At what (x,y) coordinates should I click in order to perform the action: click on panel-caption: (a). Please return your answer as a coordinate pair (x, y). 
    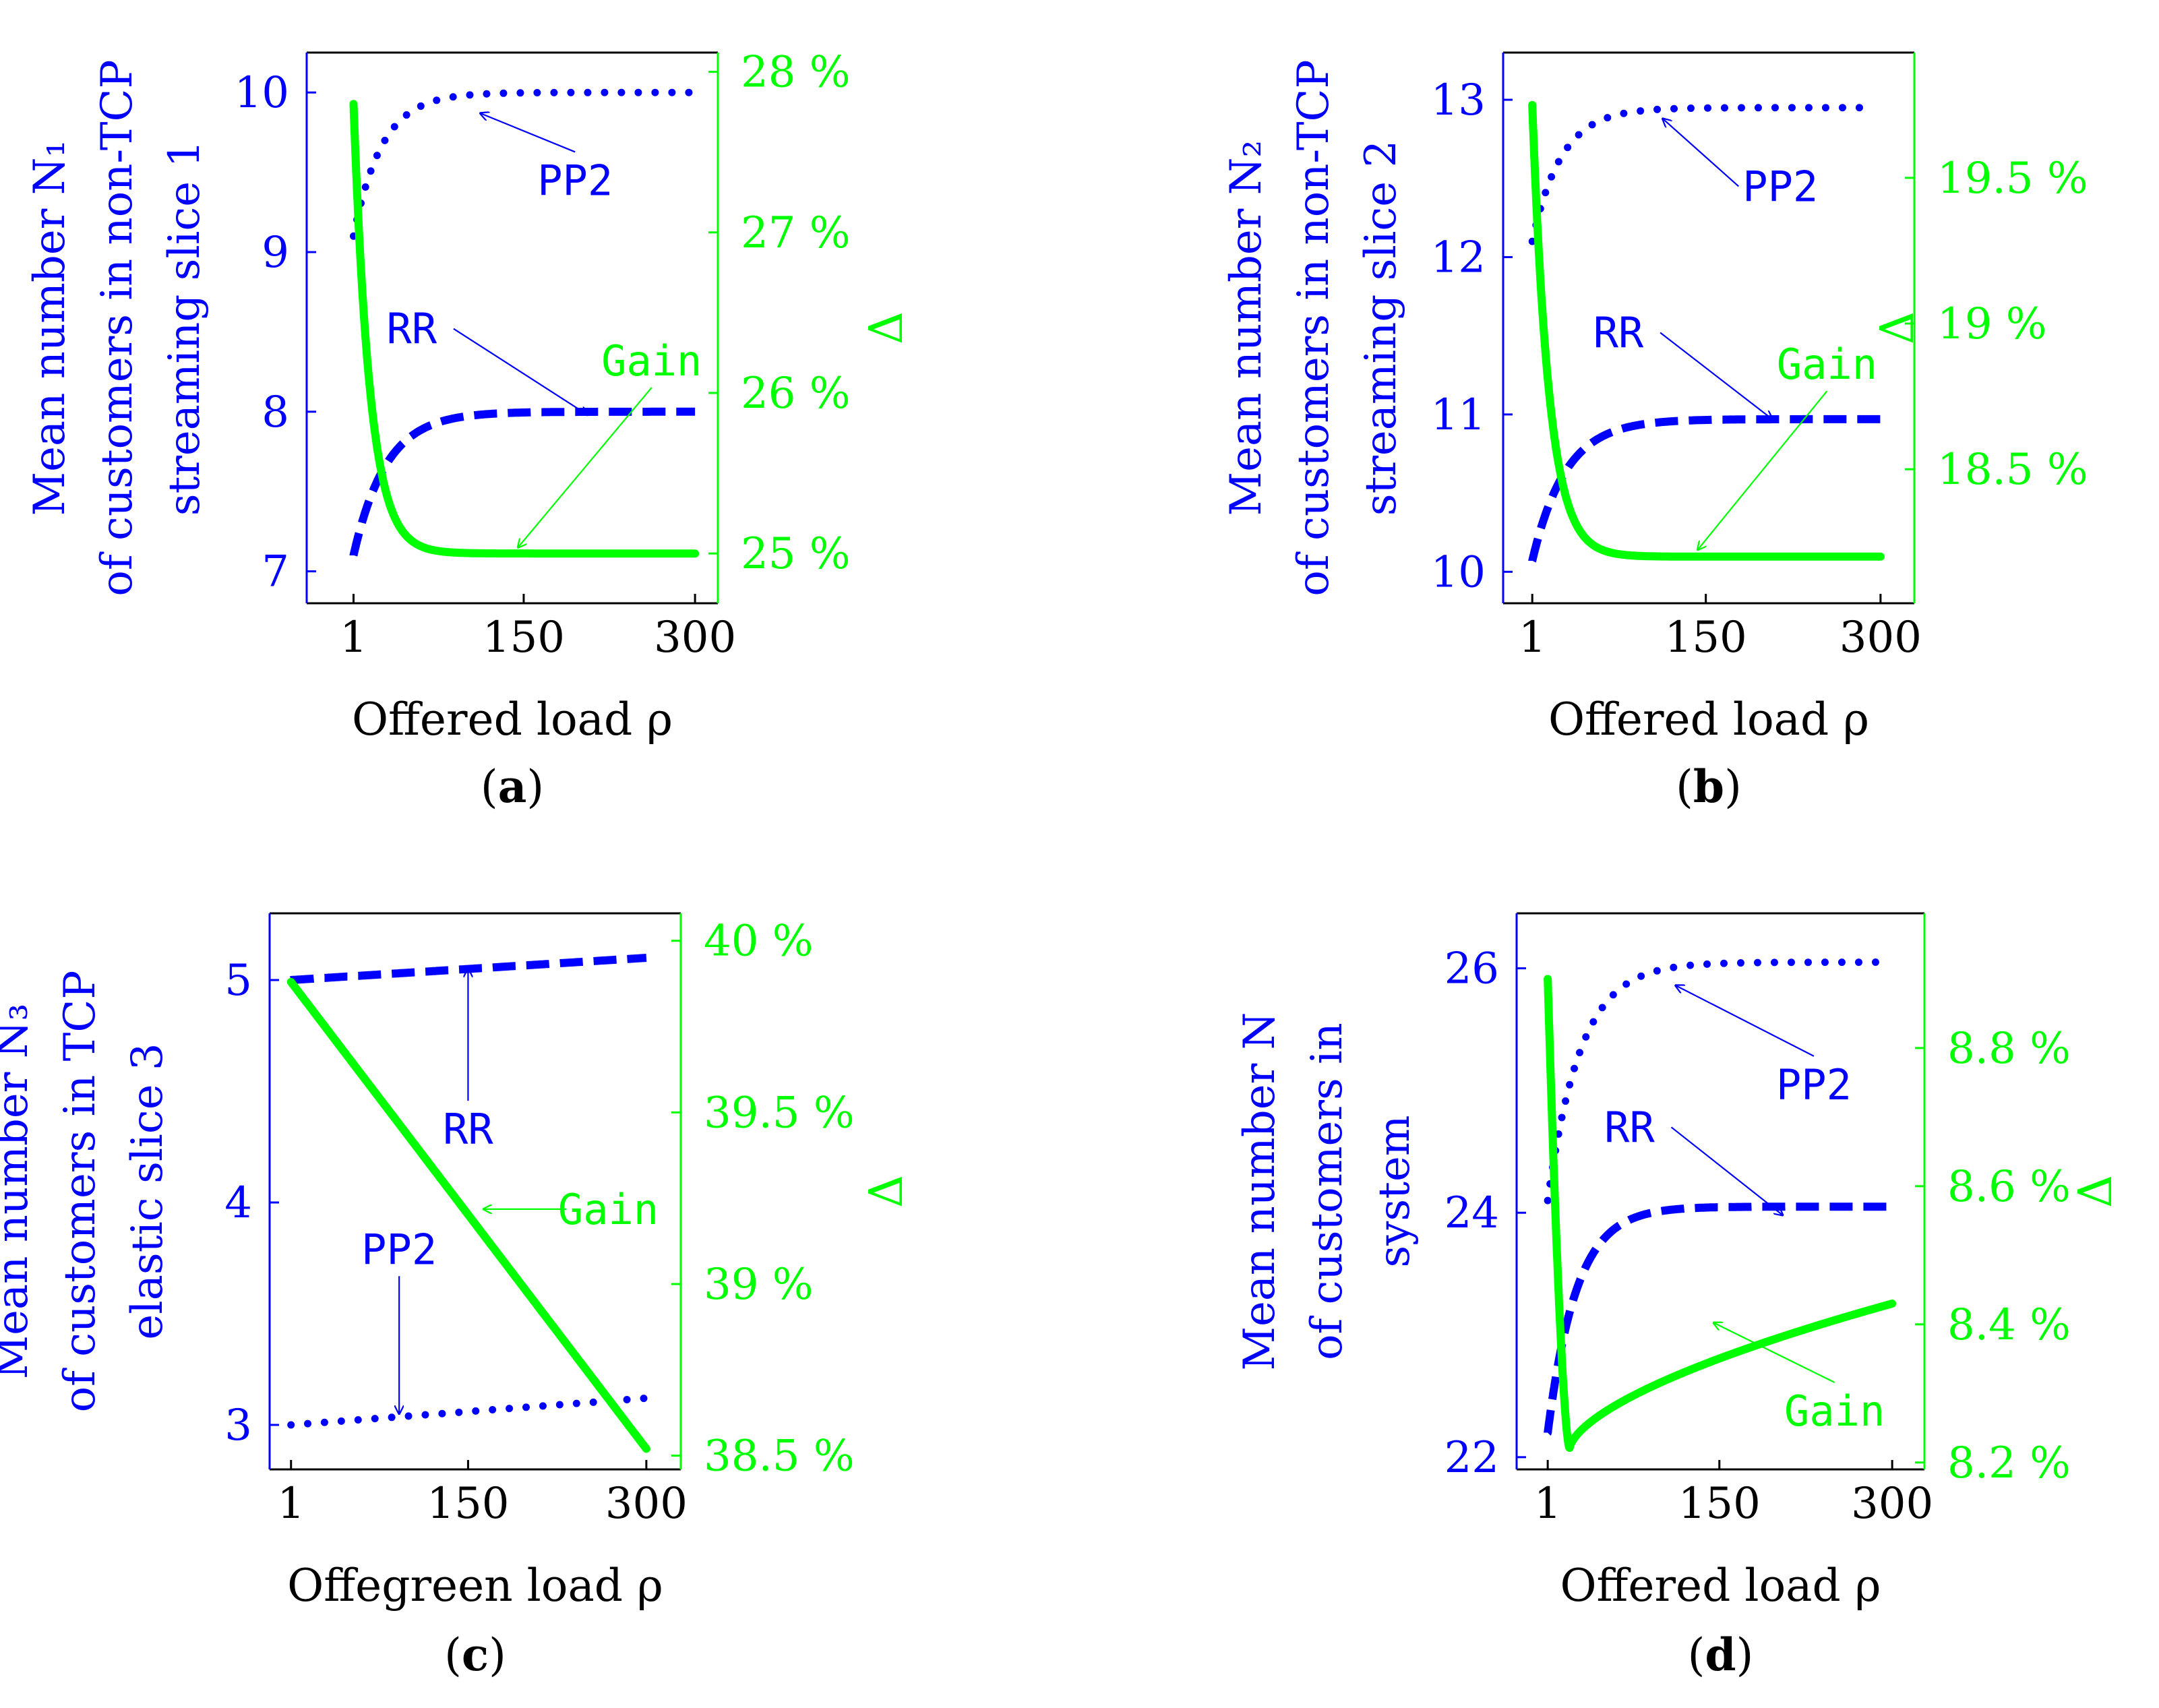
    Looking at the image, I should click on (512, 786).